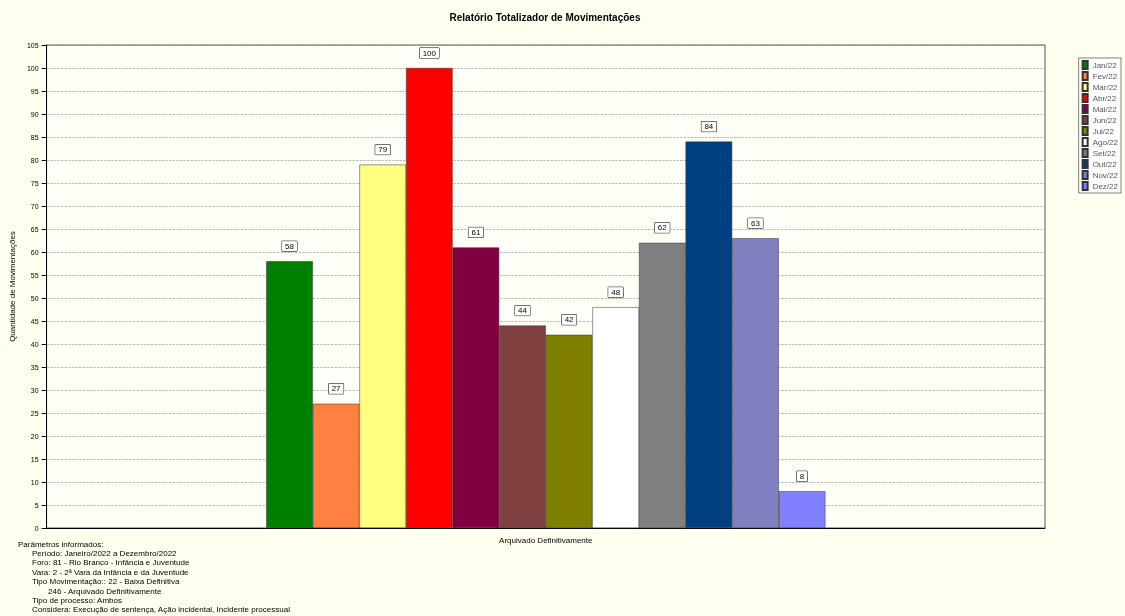 The width and height of the screenshot is (1125, 616). What do you see at coordinates (476, 232) in the screenshot?
I see `data-label: 61` at bounding box center [476, 232].